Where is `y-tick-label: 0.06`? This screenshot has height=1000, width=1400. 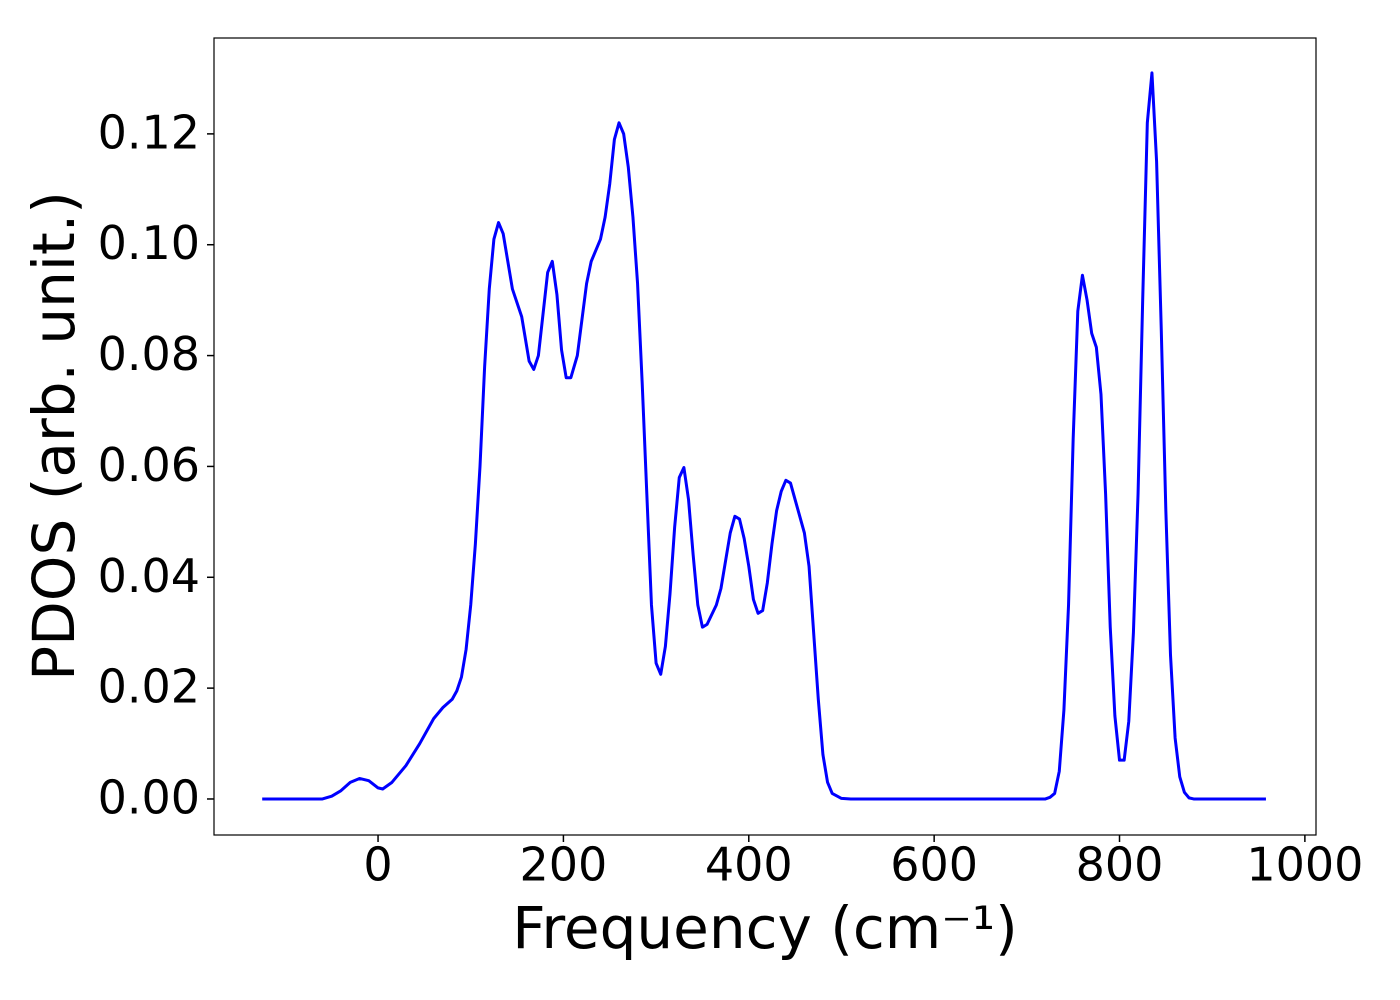
y-tick-label: 0.06 is located at coordinates (149, 465).